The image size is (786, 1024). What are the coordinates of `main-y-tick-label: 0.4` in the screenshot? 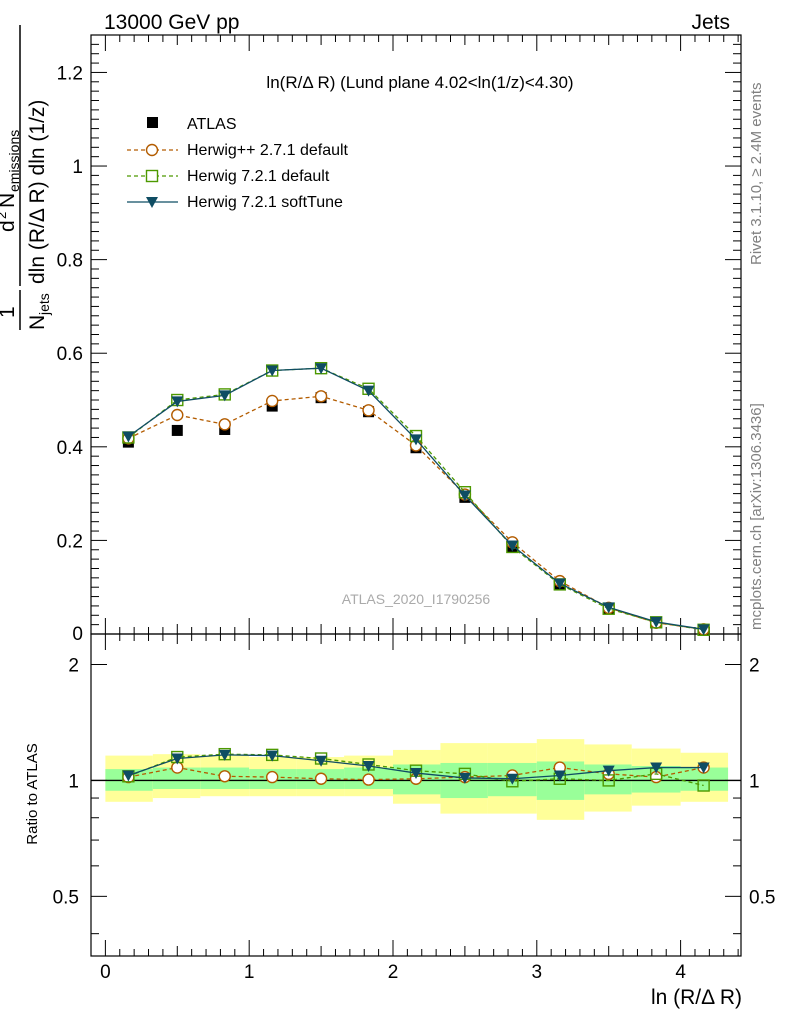 It's located at (70, 448).